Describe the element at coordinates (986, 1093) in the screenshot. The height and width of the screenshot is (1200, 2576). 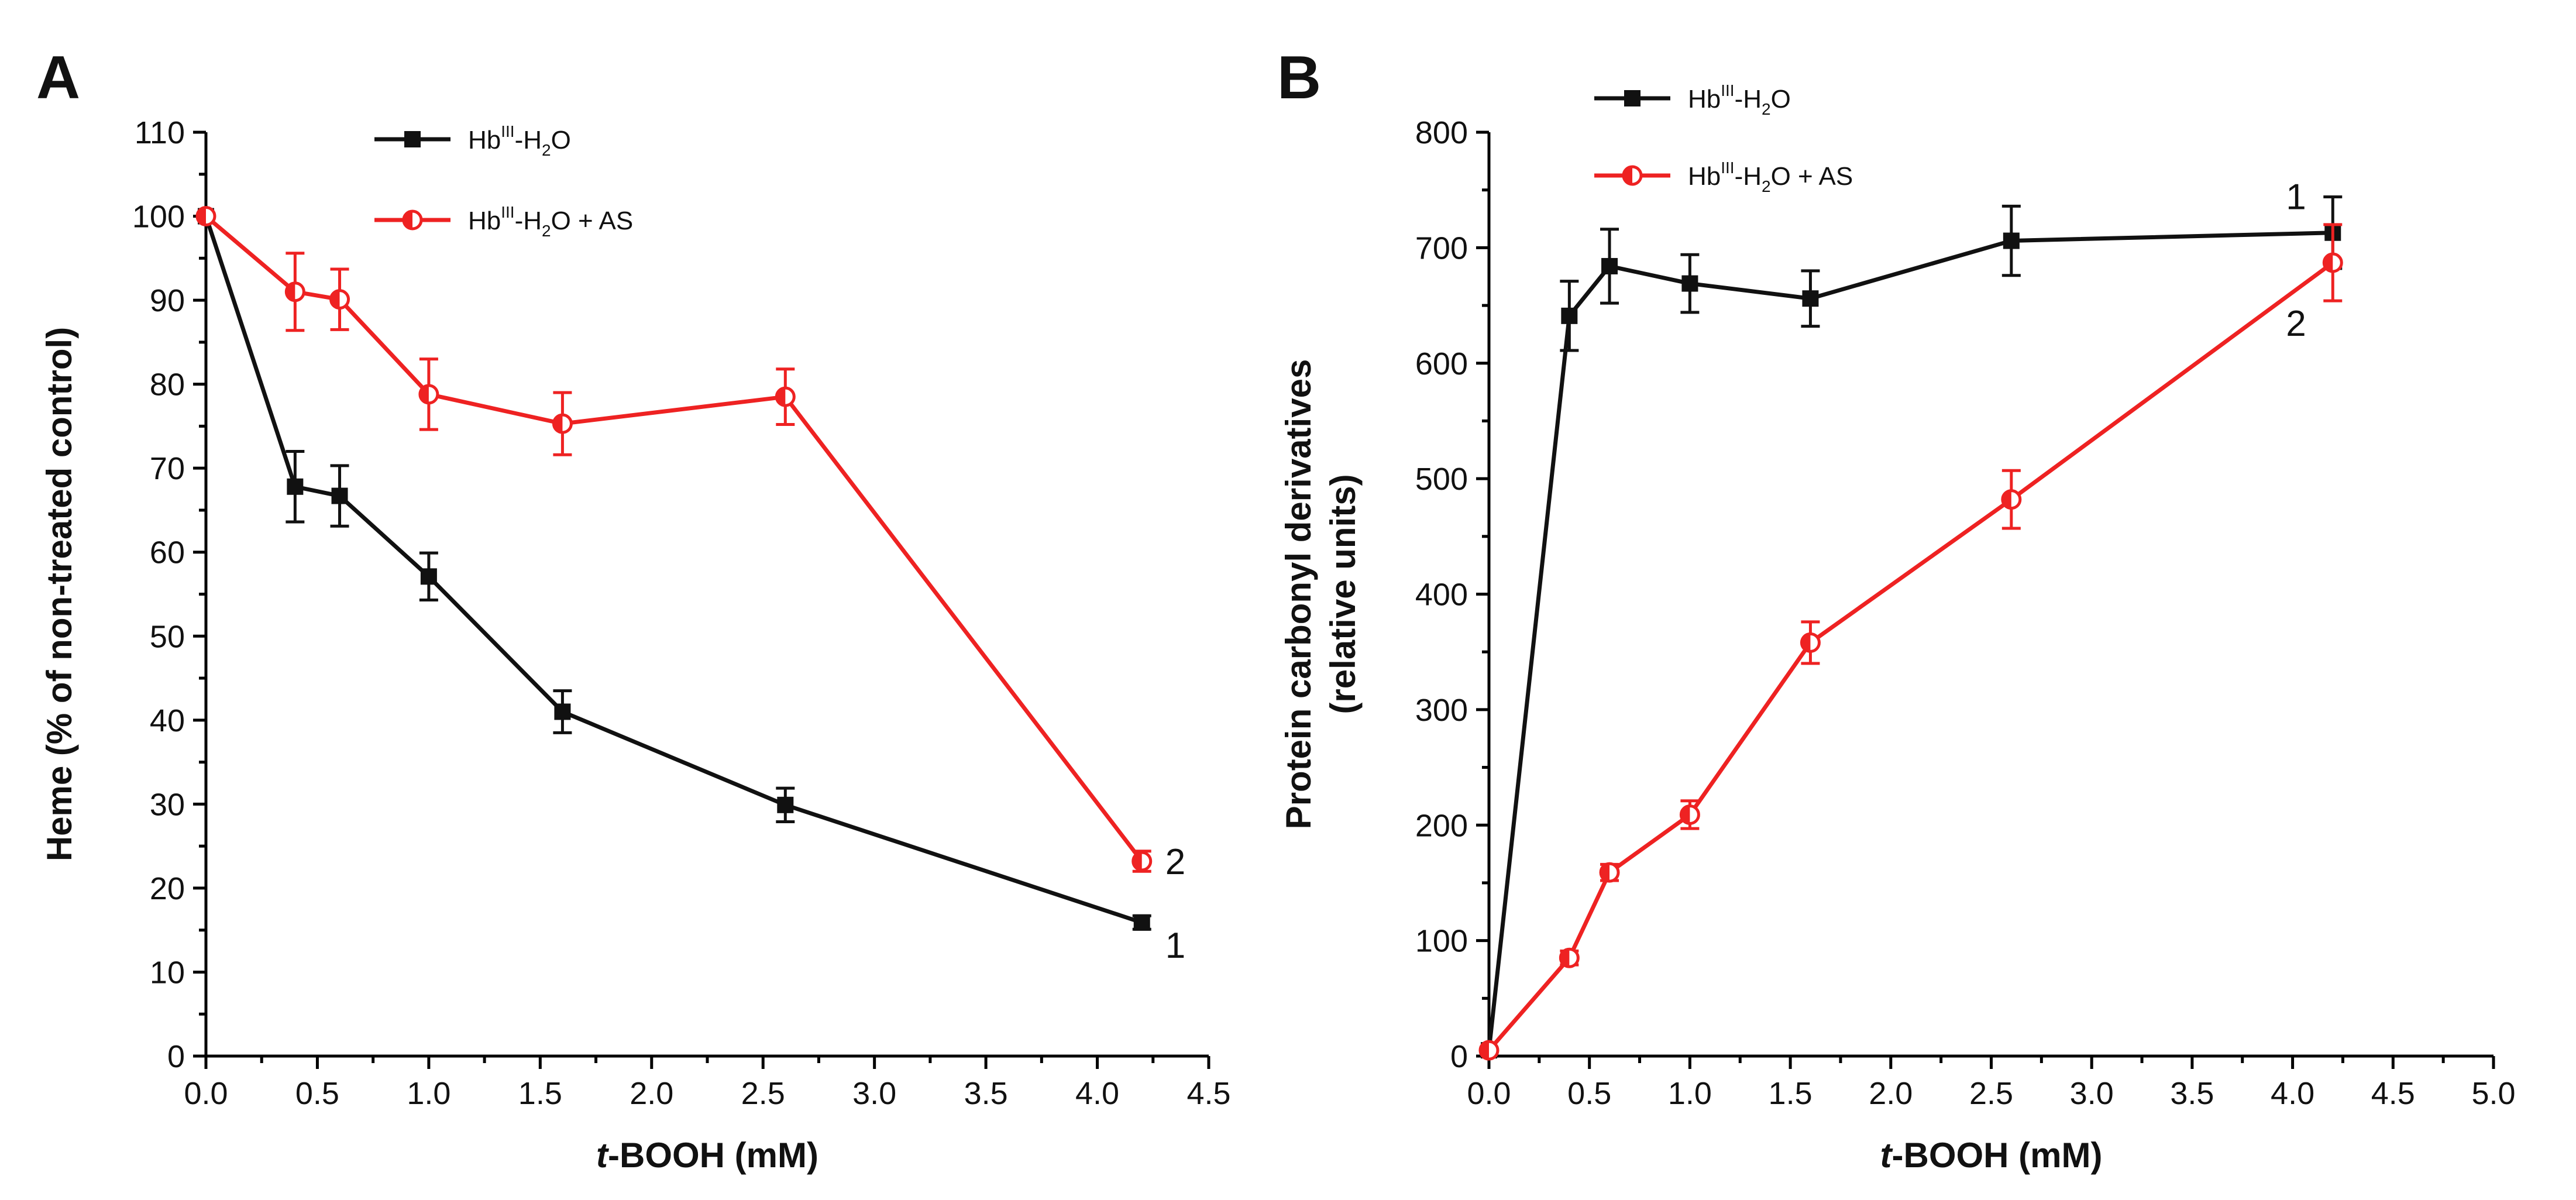
I see `x-tick-label: 3.5` at that location.